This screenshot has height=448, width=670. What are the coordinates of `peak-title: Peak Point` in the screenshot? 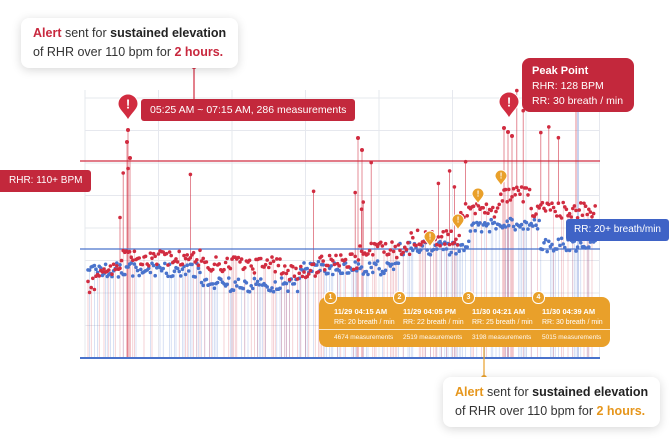 It's located at (560, 71).